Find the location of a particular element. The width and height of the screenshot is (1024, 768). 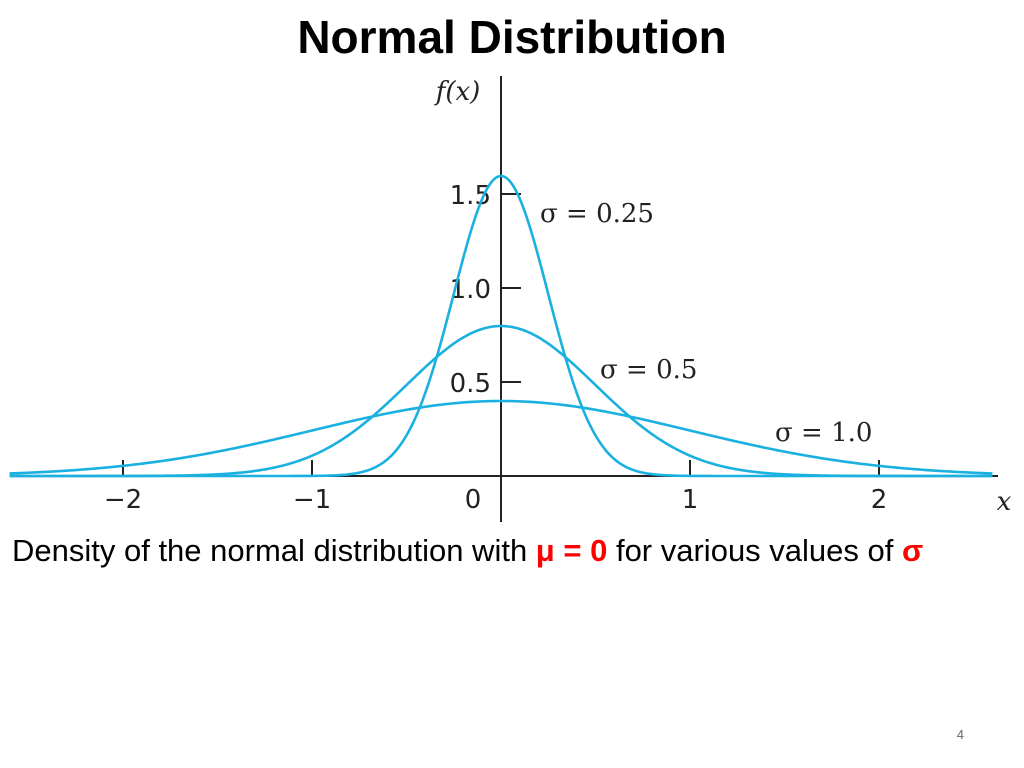

series-label: σ = 1.0 is located at coordinates (823, 433).